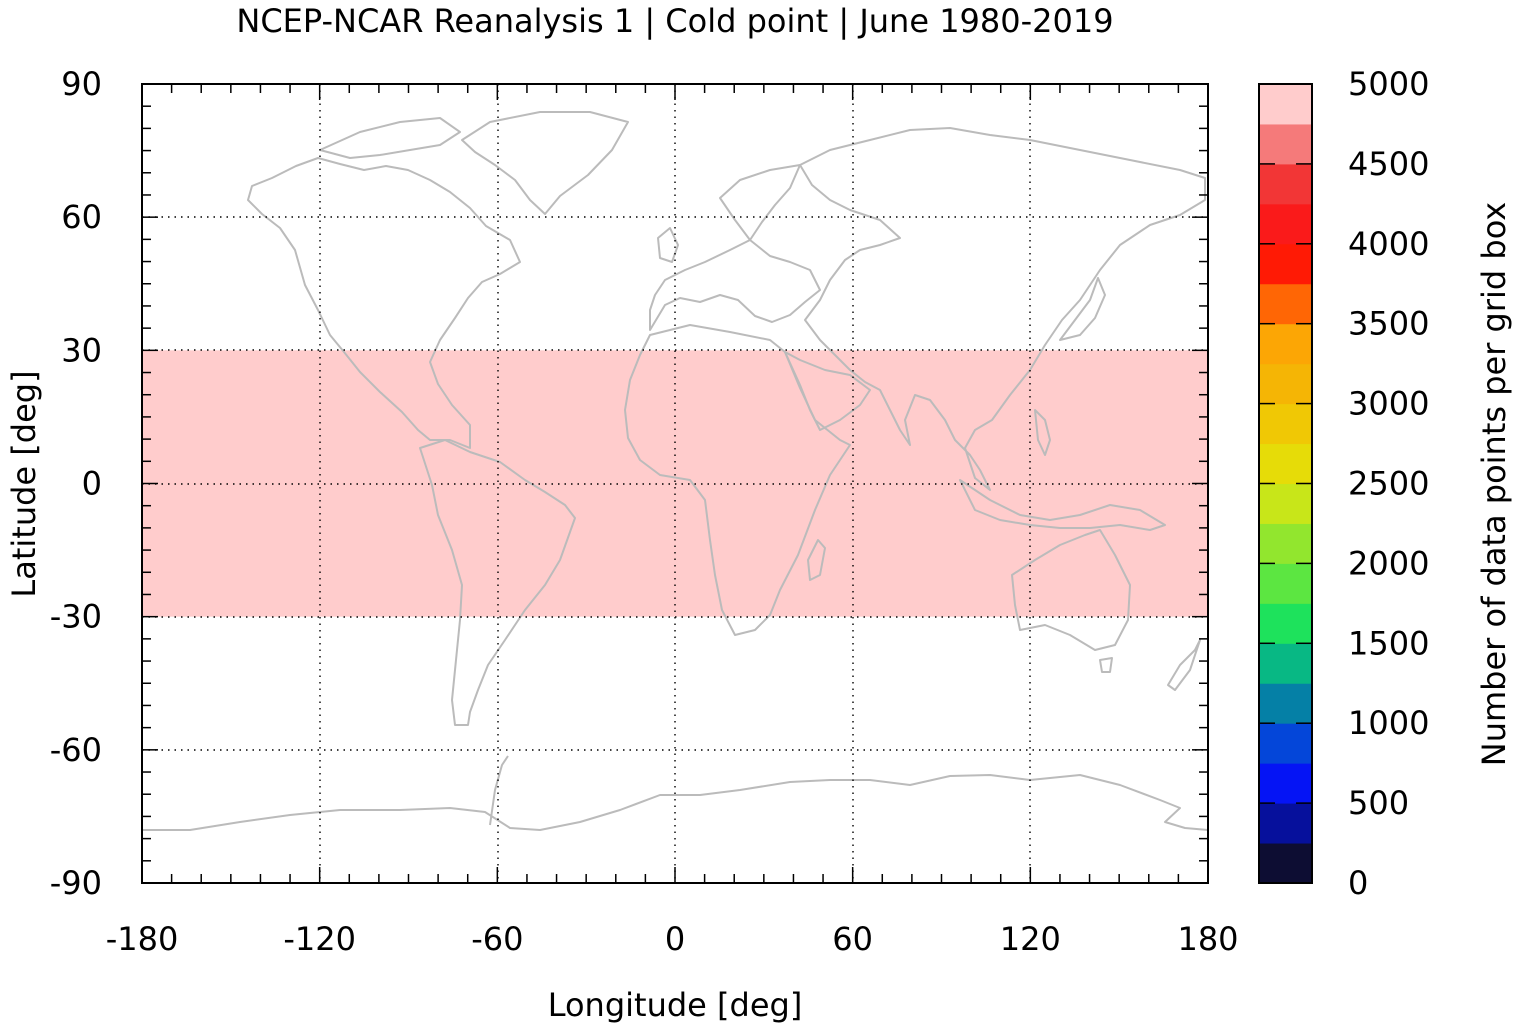 The width and height of the screenshot is (1519, 1029). I want to click on coastline-asia, so click(1002, 309).